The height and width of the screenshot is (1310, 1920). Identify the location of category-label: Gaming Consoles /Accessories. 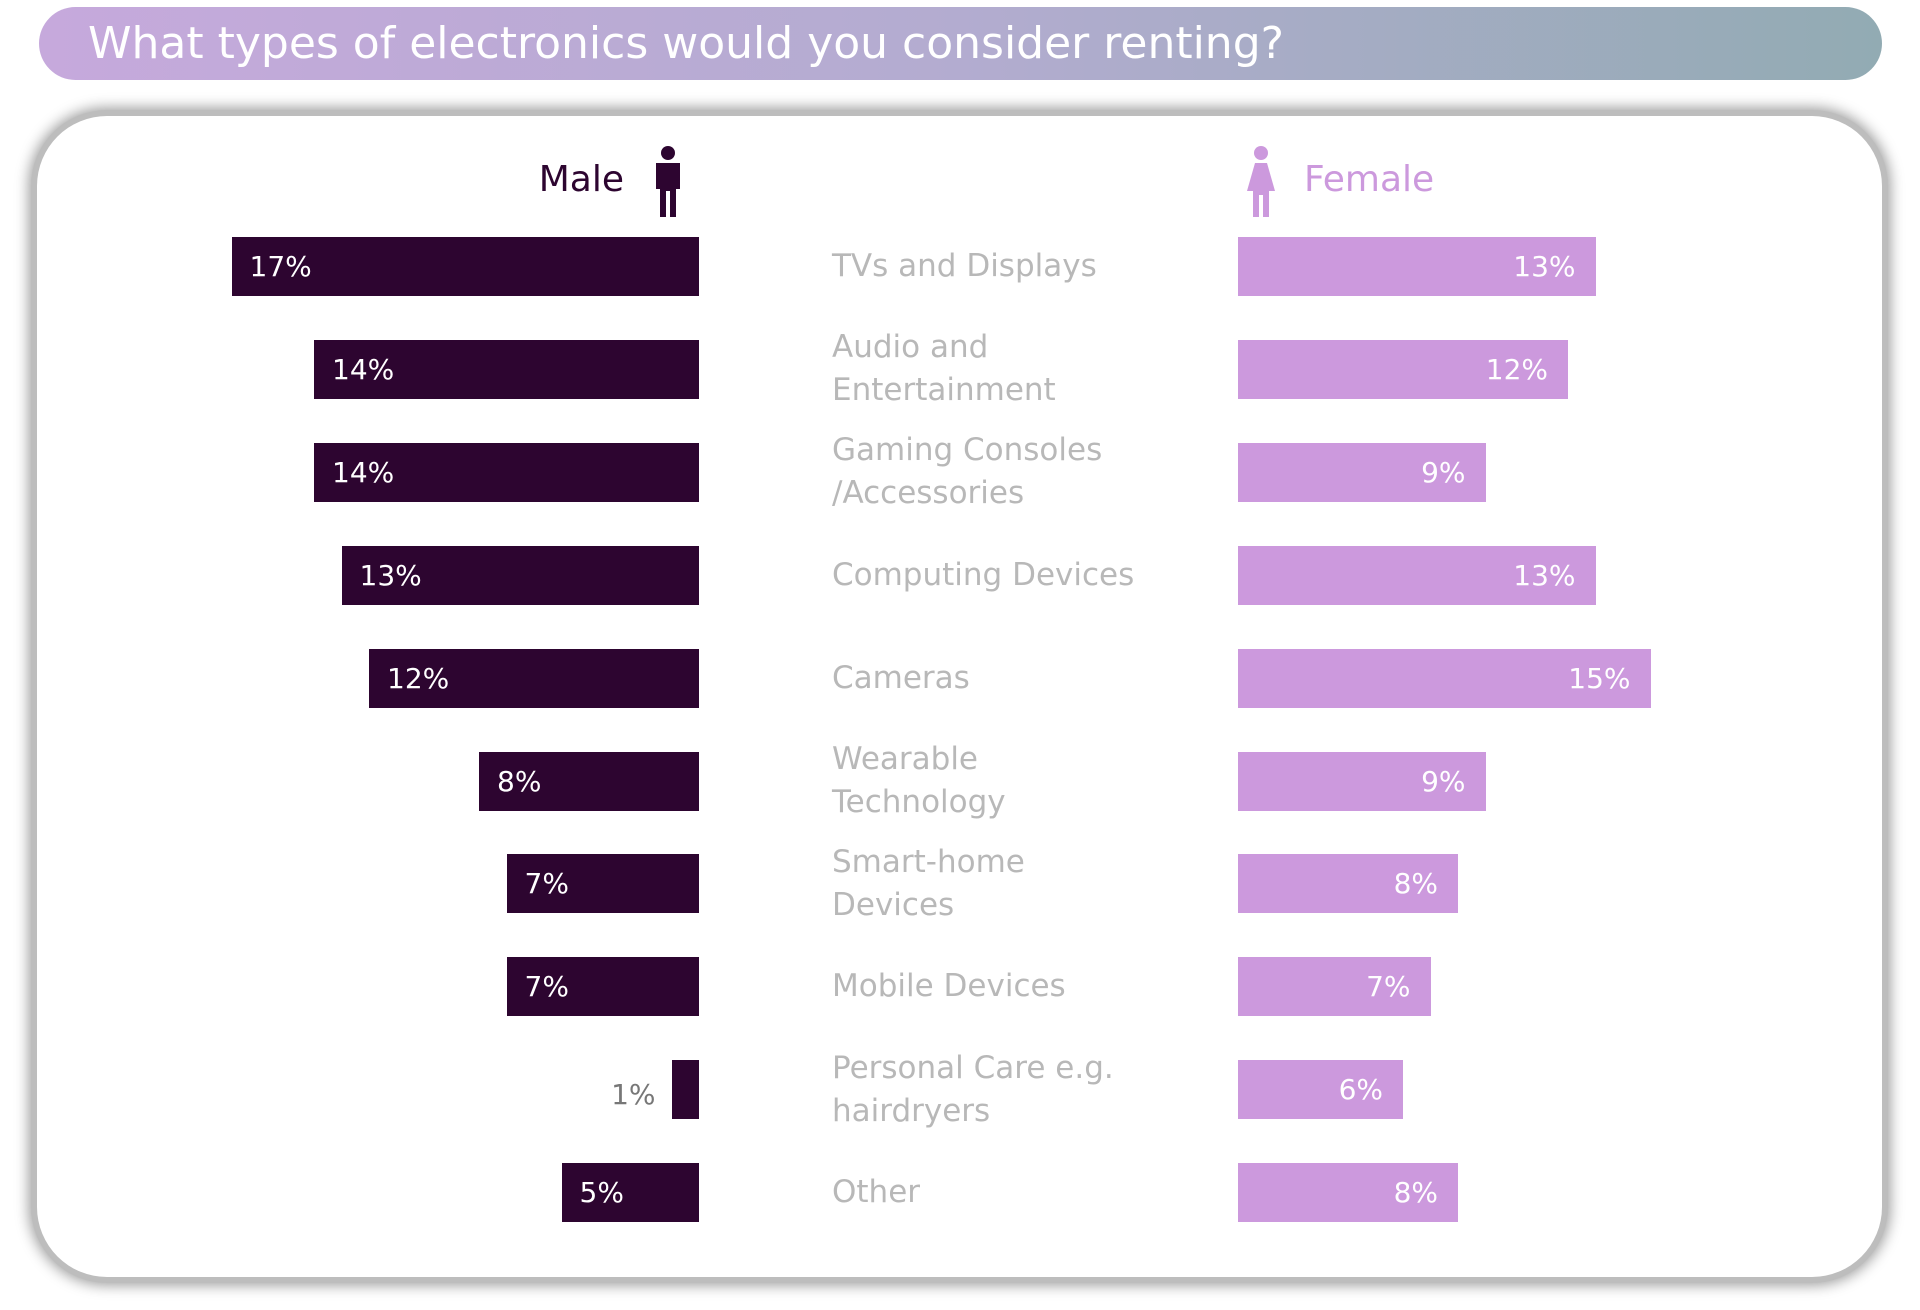
(967, 472).